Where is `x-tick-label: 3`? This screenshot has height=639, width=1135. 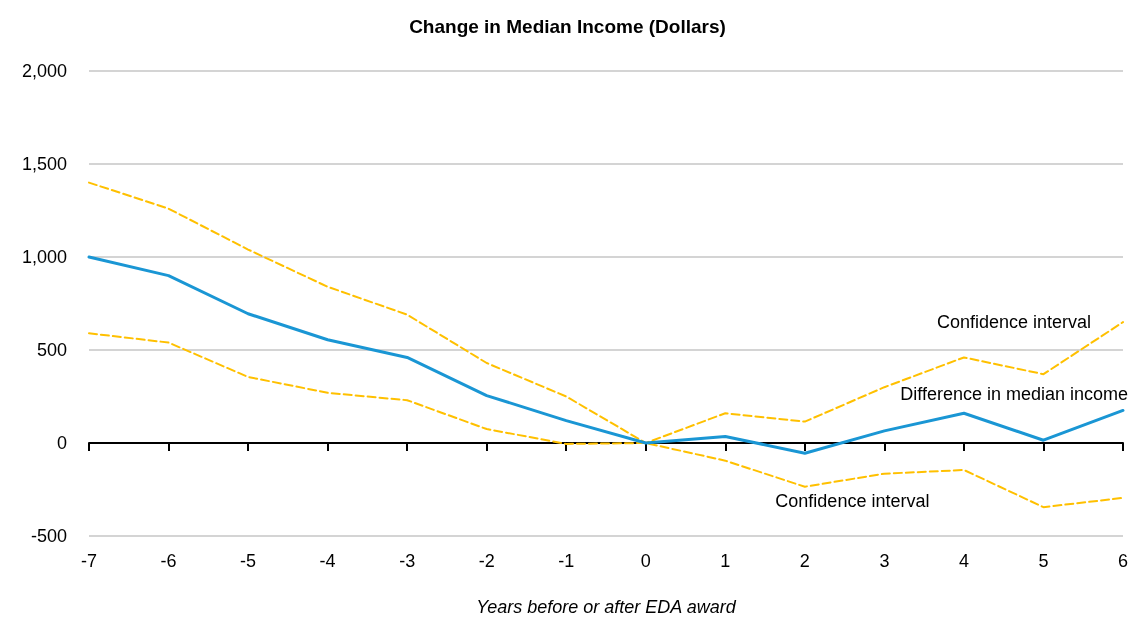
x-tick-label: 3 is located at coordinates (884, 561).